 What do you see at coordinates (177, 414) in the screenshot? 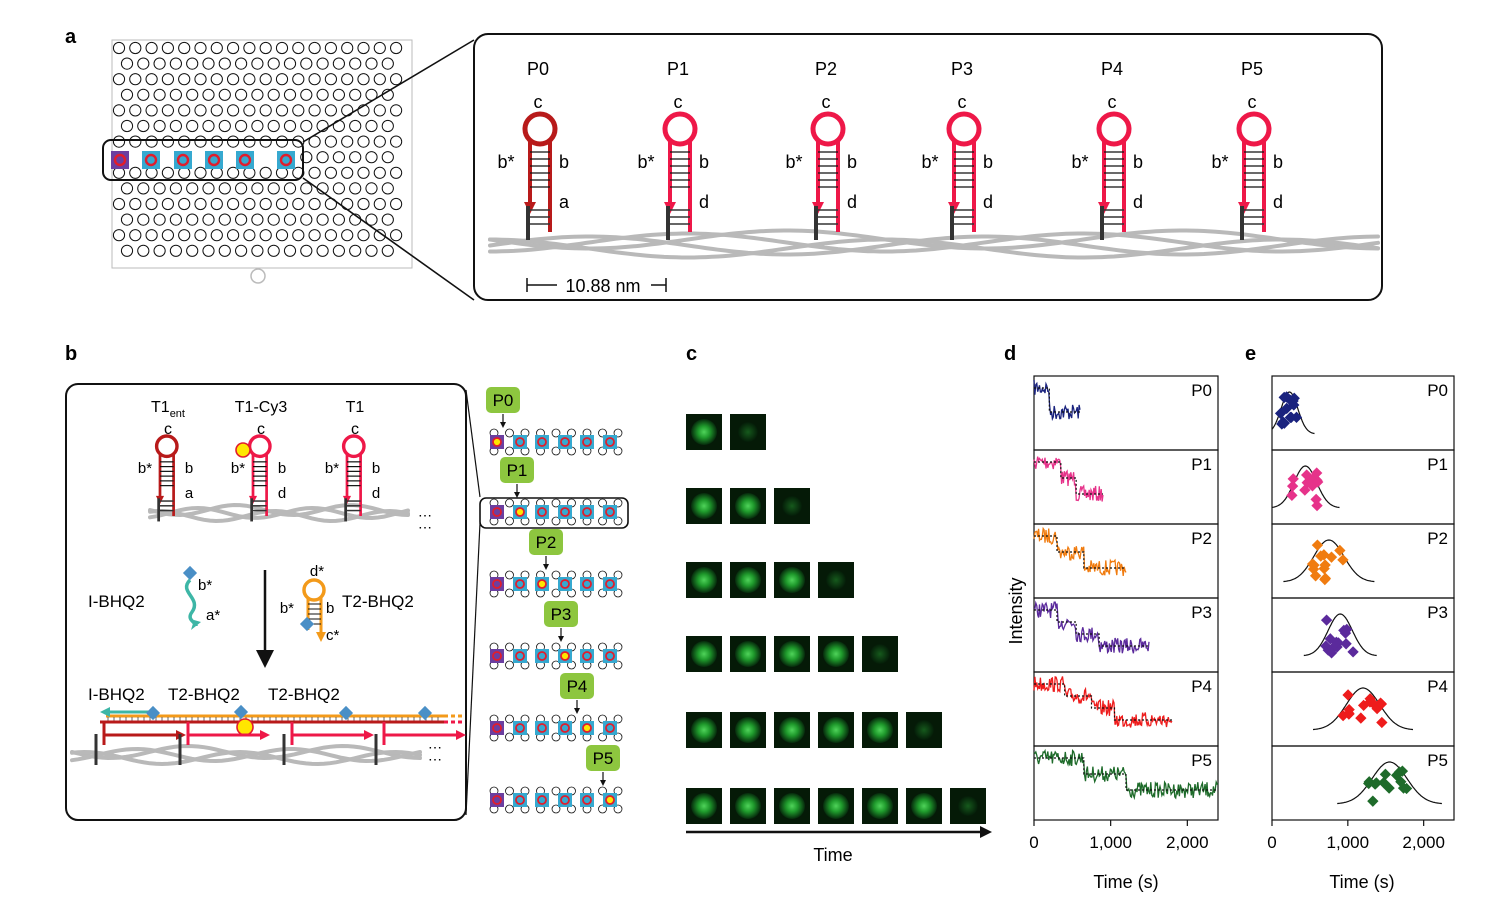
I see `hairpin-name-subscript: ent` at bounding box center [177, 414].